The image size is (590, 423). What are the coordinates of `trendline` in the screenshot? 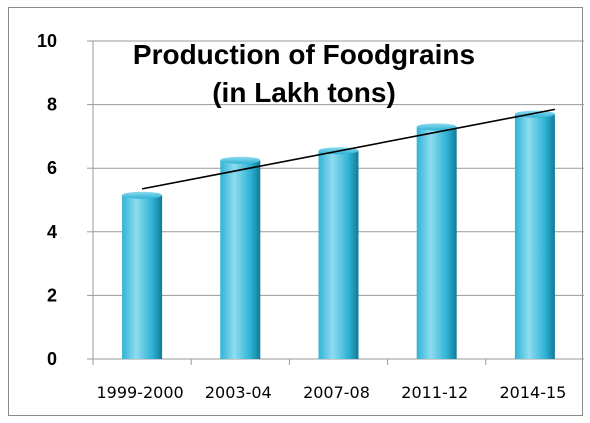 It's located at (348, 149).